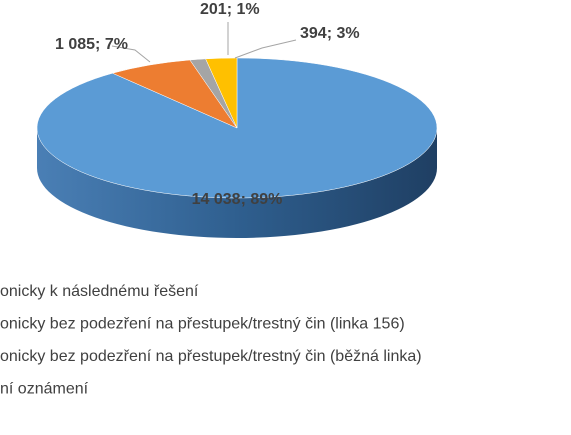 This screenshot has height=435, width=571. I want to click on pie-slice, so click(221, 93).